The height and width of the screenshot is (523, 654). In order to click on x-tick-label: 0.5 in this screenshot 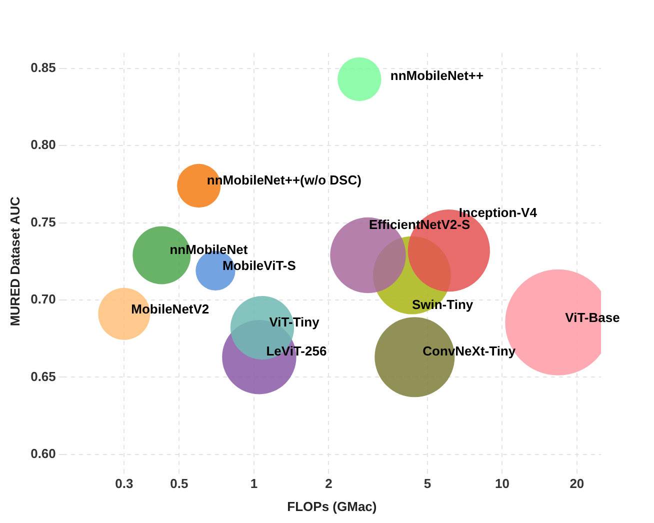, I will do `click(179, 484)`.